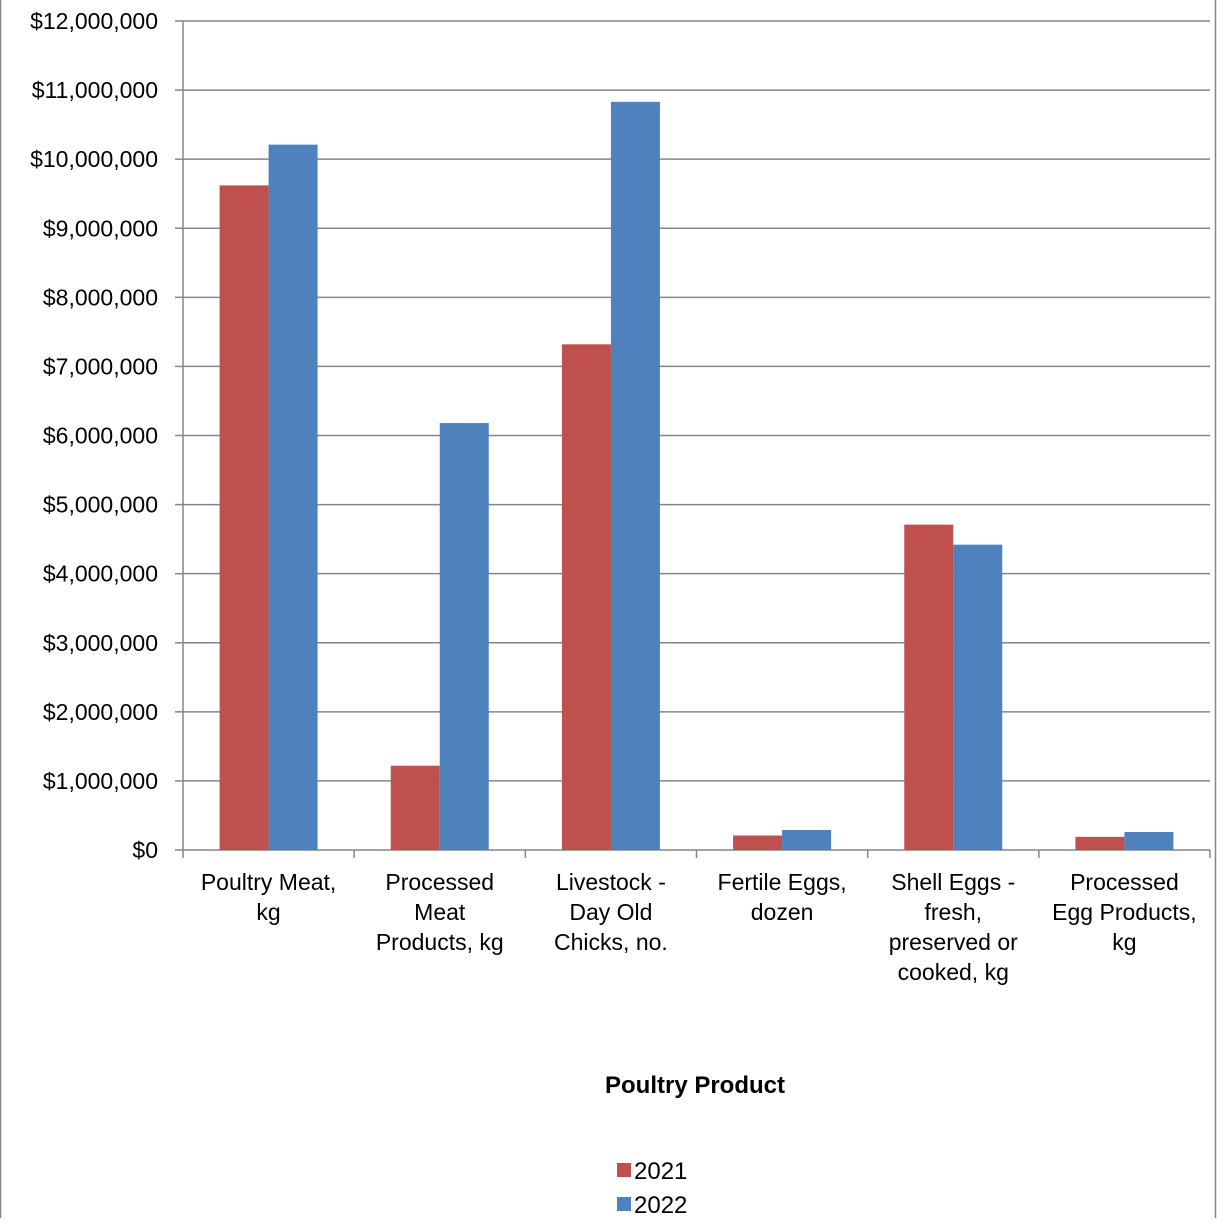  I want to click on y-tick-label: $12,000,000, so click(94, 21).